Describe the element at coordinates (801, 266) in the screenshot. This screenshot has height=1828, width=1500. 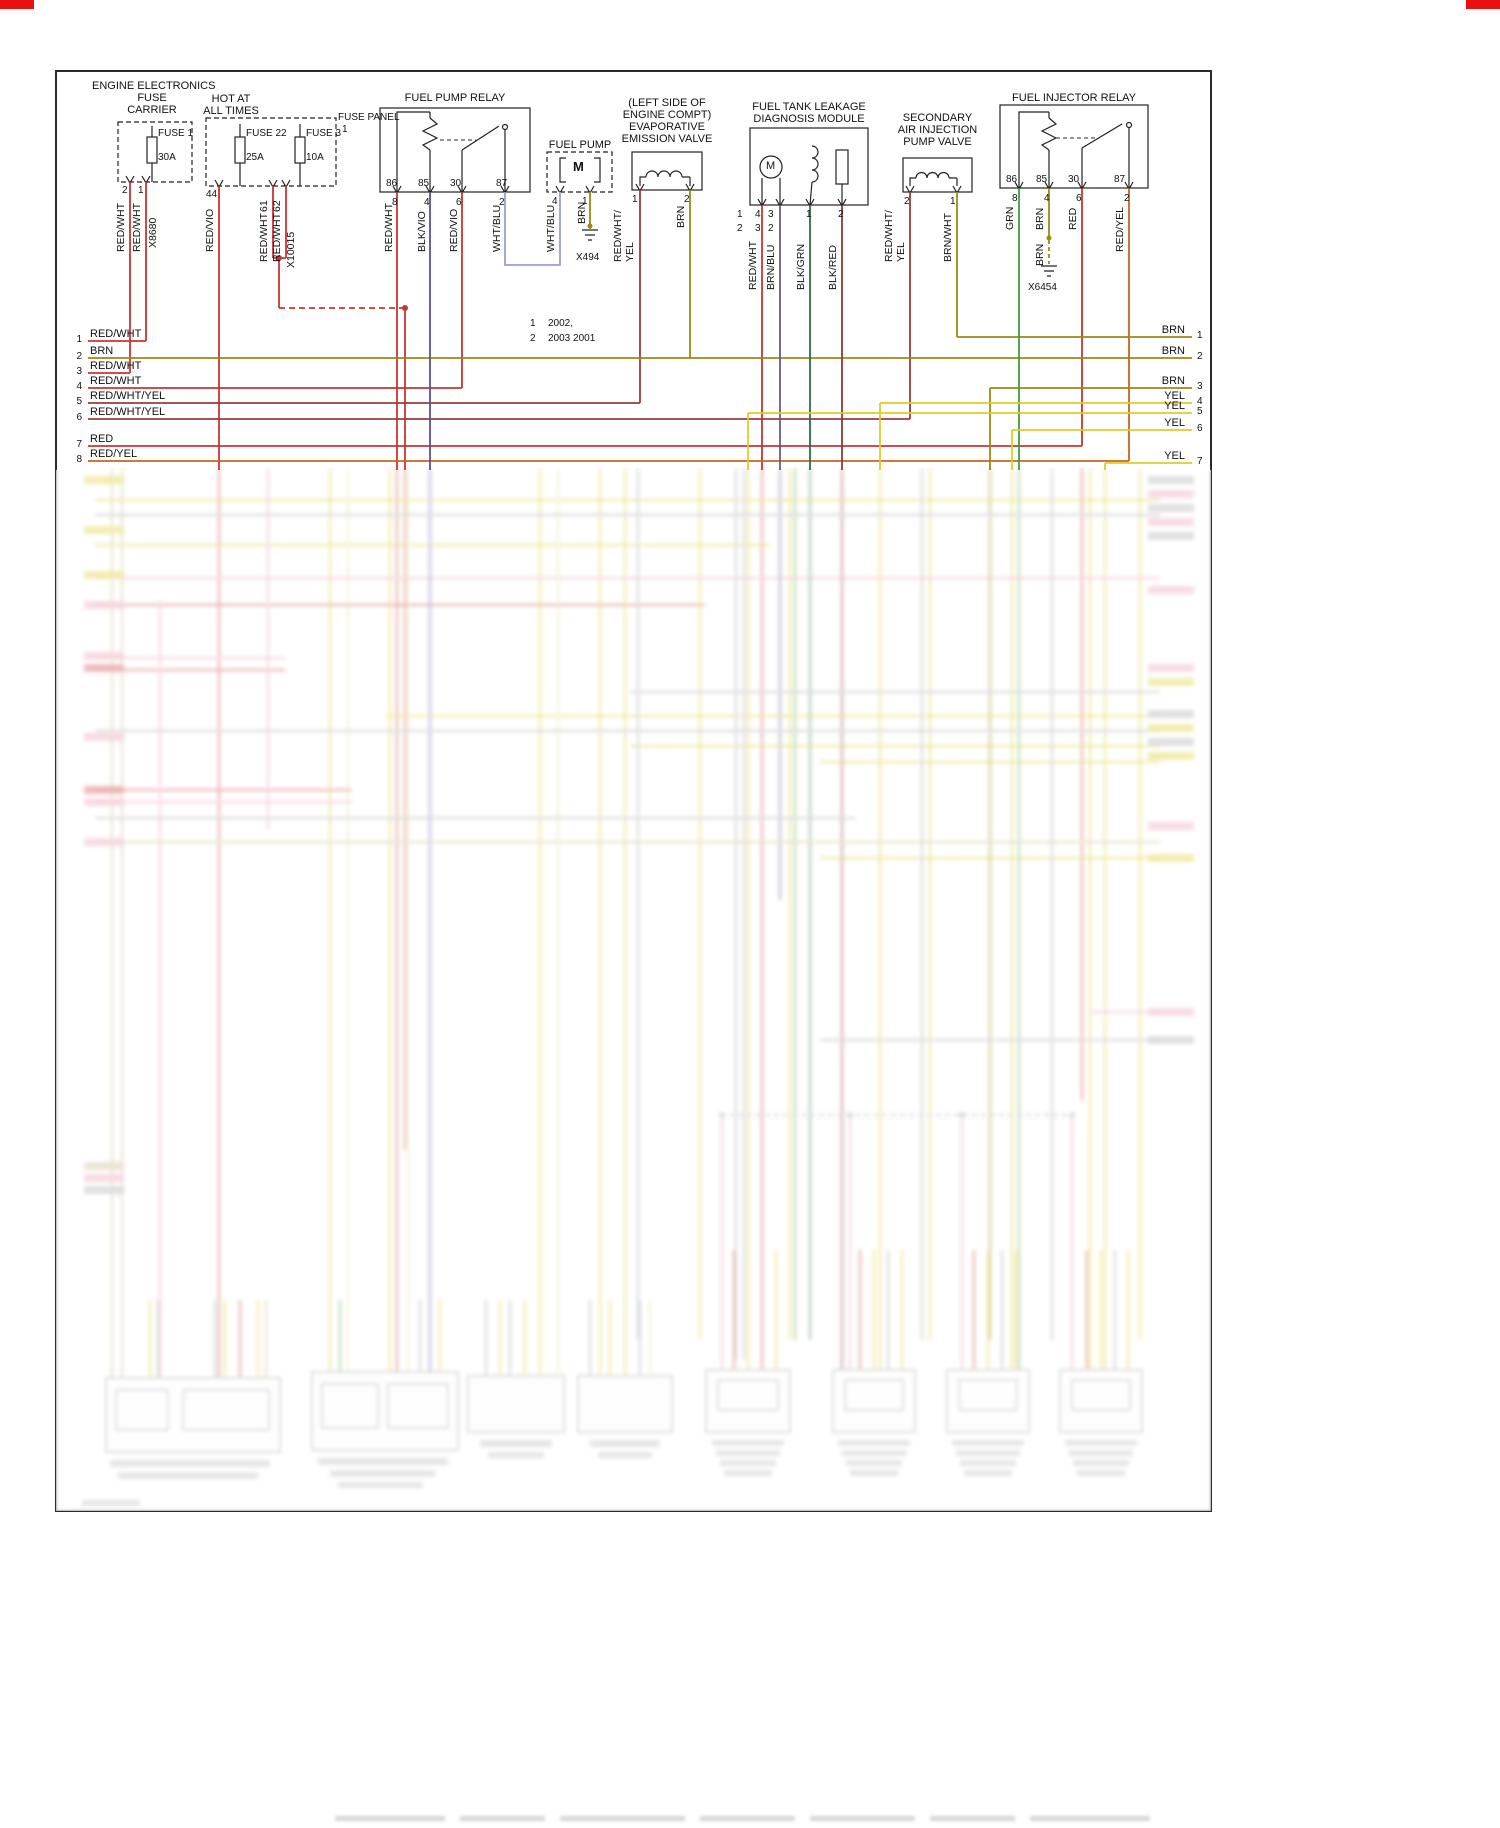
I see `wire-label: BLK/GRN` at that location.